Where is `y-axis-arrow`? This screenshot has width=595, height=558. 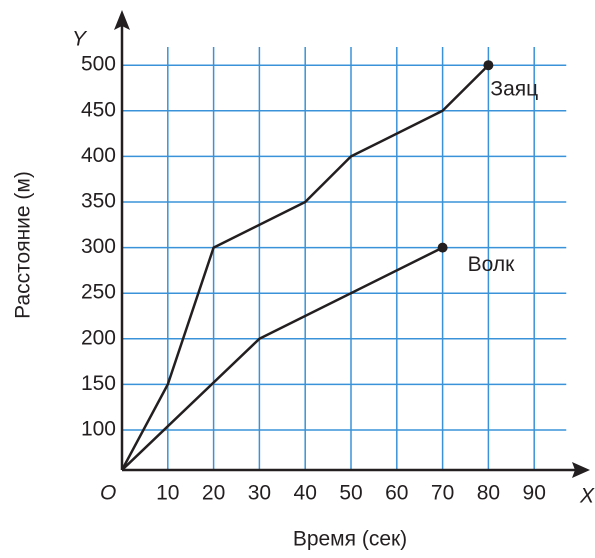 y-axis-arrow is located at coordinates (122, 20).